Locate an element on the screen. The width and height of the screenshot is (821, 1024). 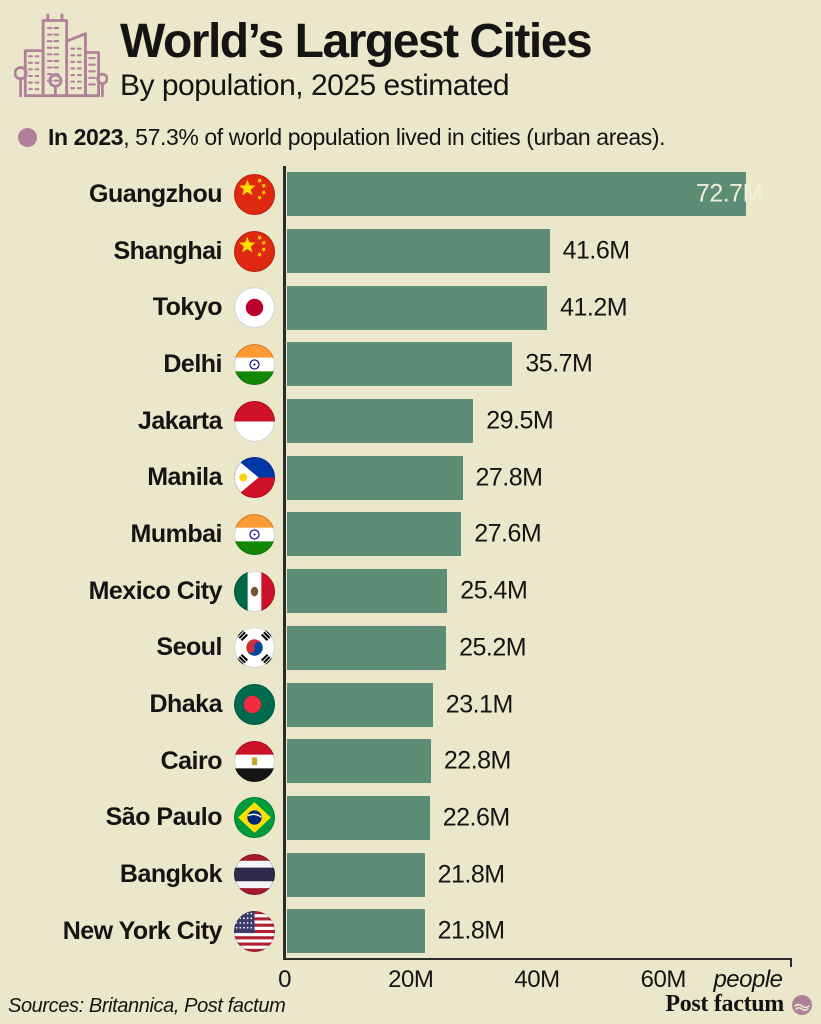
brand-name: Post factum is located at coordinates (724, 1004).